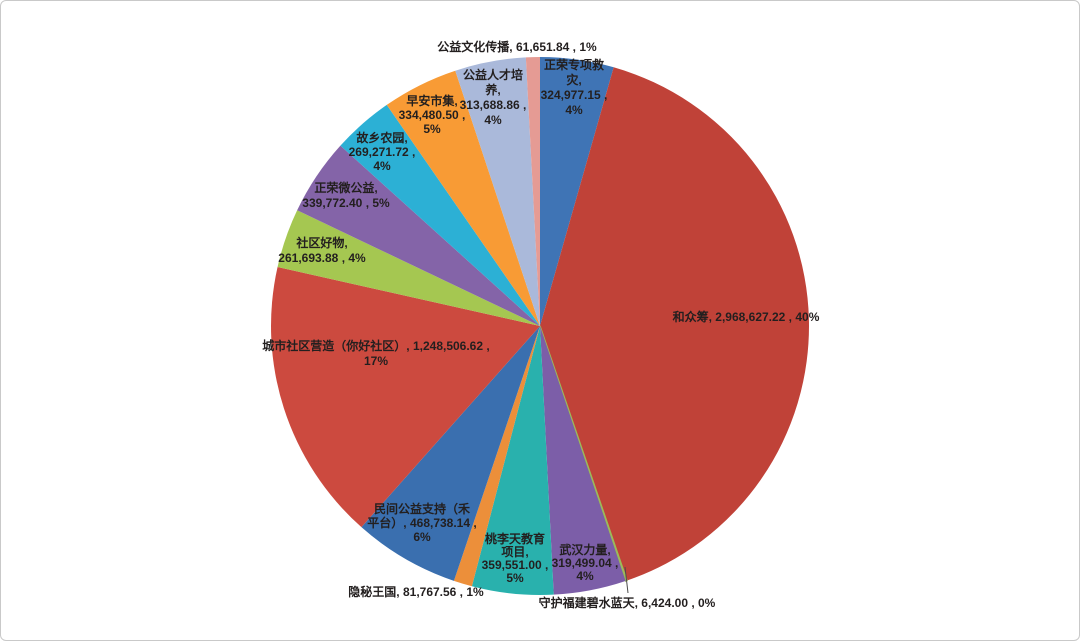 The height and width of the screenshot is (642, 1080). What do you see at coordinates (421, 522) in the screenshot?
I see `pie-slice-label: 民间公益支持（禾平台）, 468,738.14 , 6%` at bounding box center [421, 522].